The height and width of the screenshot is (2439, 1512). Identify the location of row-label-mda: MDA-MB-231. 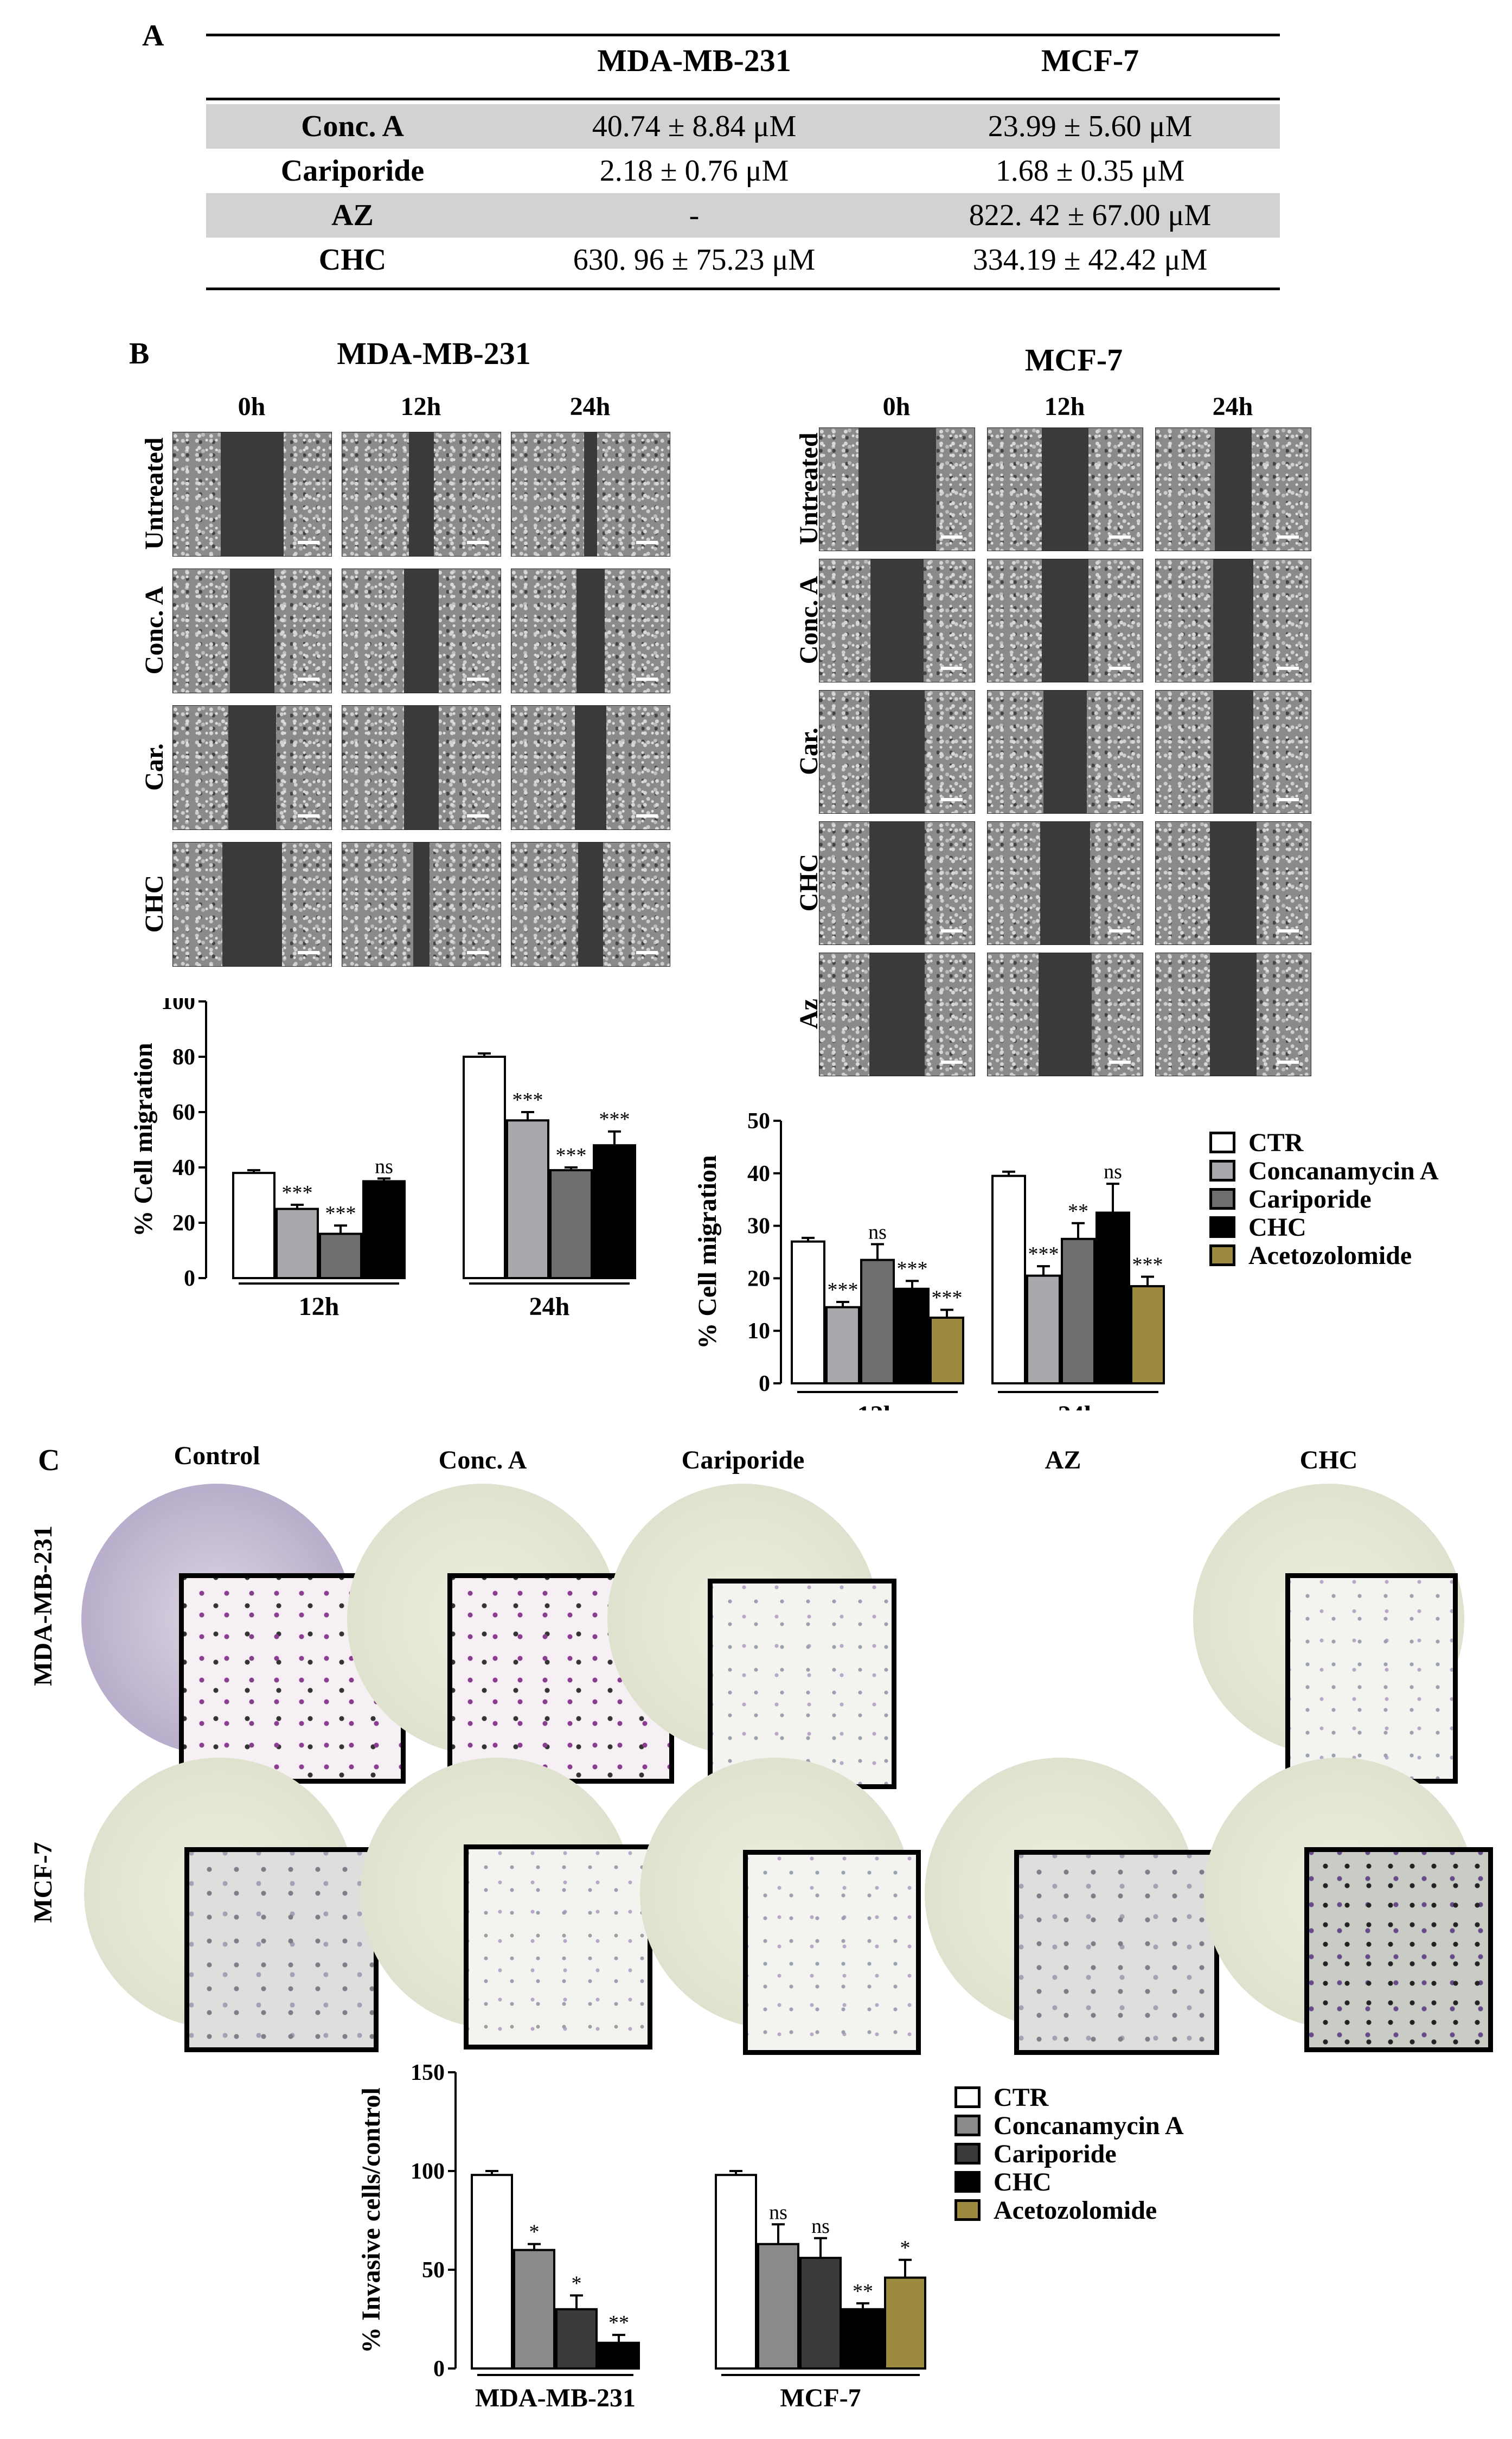
(43, 1605).